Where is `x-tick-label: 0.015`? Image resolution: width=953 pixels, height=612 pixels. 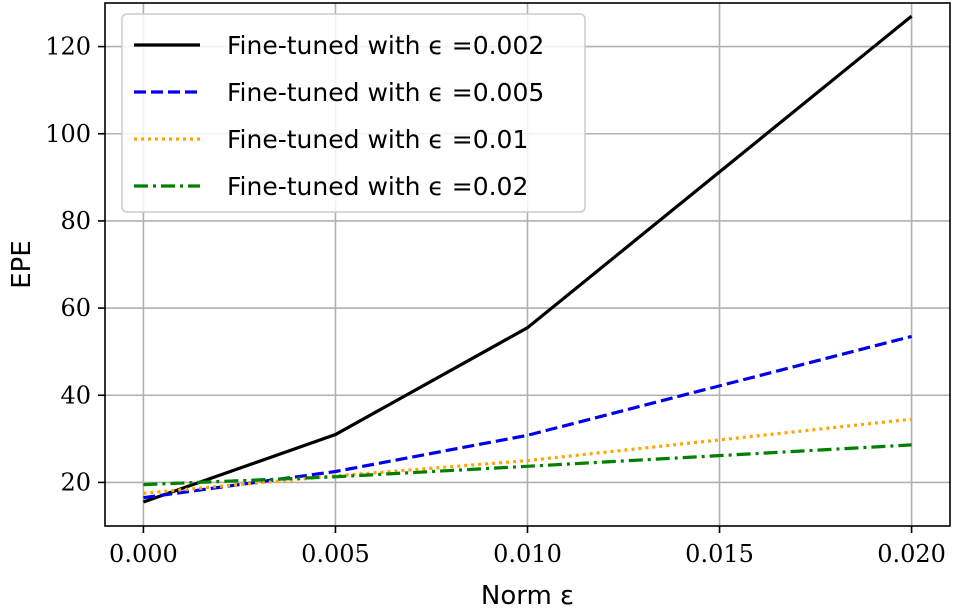
x-tick-label: 0.015 is located at coordinates (719, 554).